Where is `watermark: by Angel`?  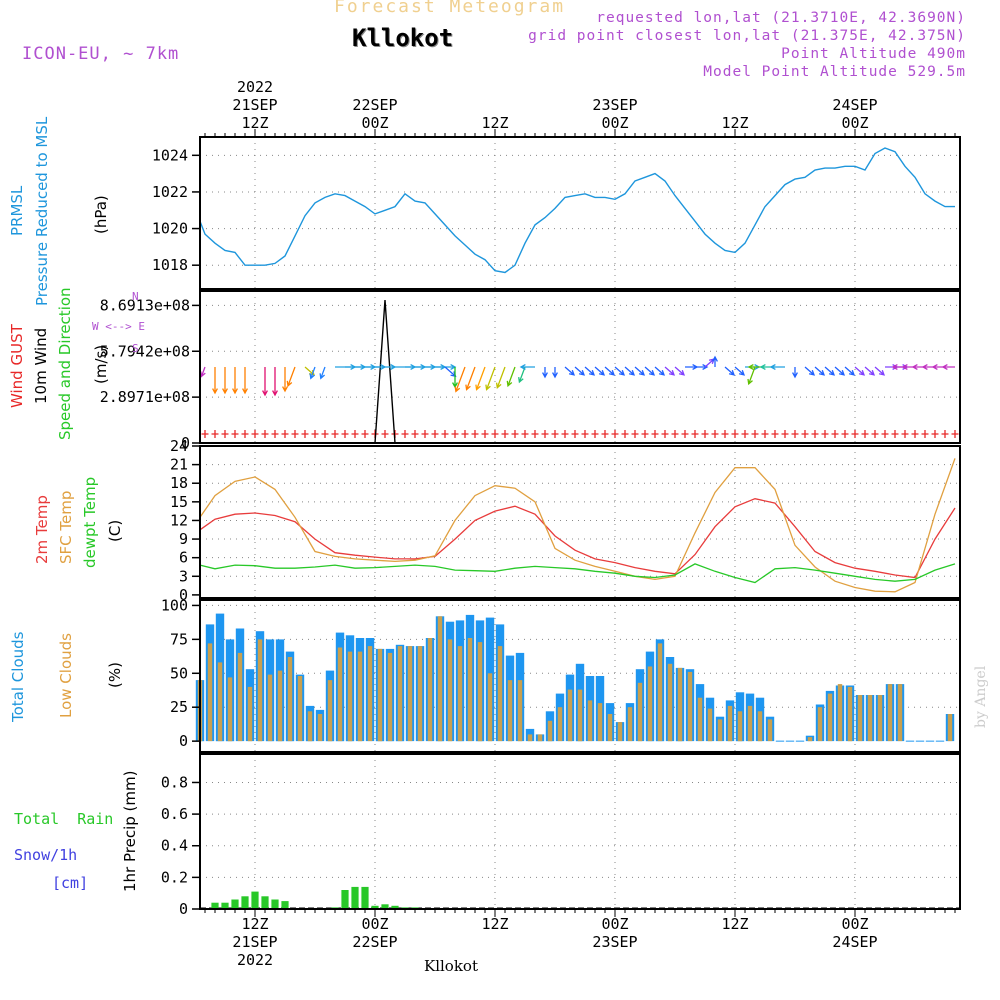
watermark: by Angel is located at coordinates (981, 696).